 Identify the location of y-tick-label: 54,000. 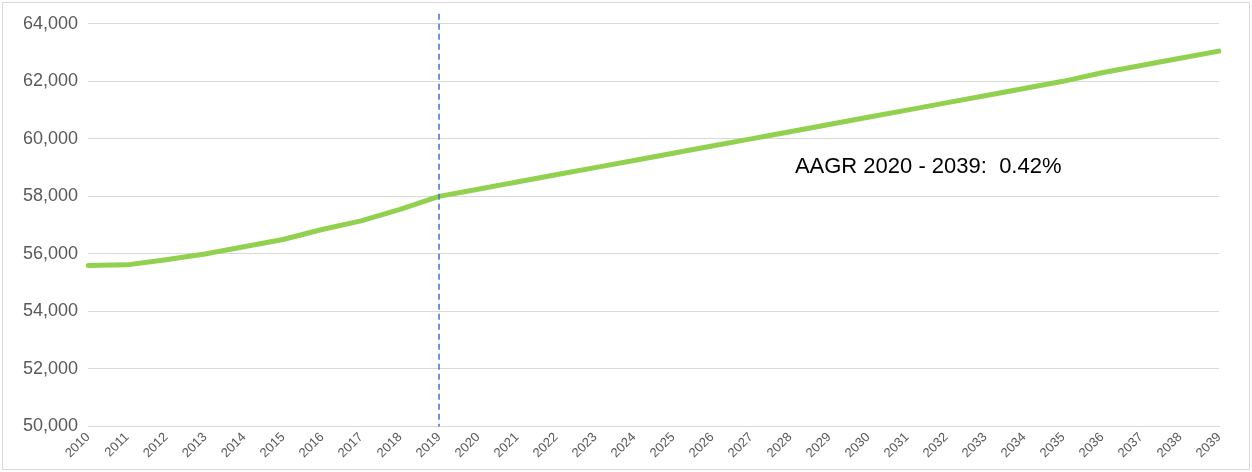
(50, 310).